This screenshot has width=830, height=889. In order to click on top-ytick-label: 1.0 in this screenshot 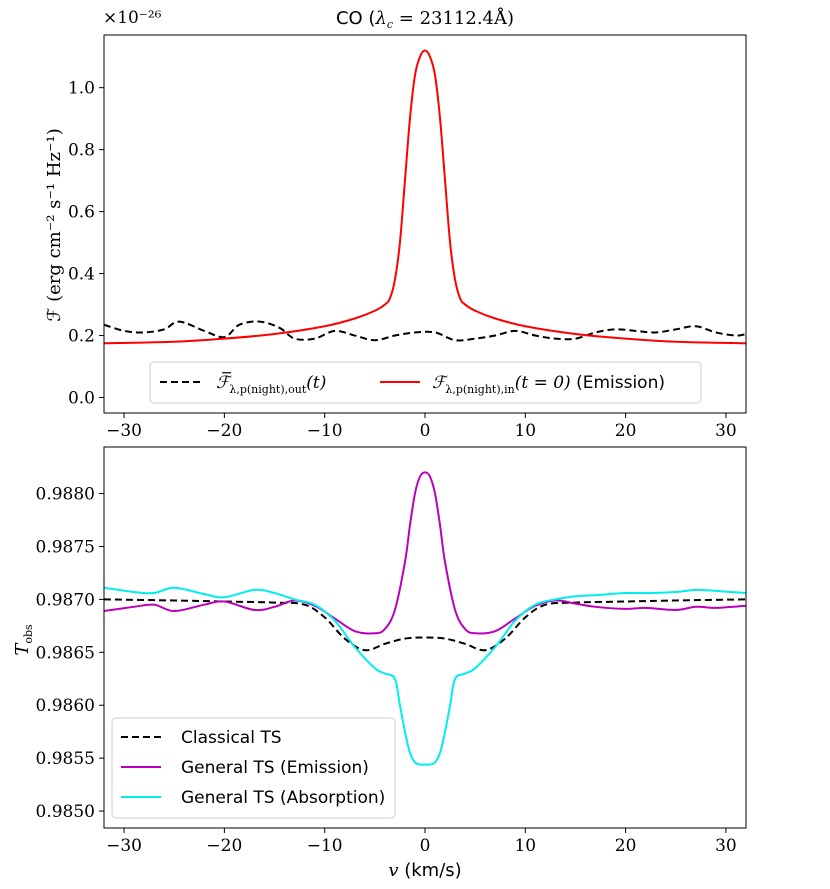, I will do `click(81, 89)`.